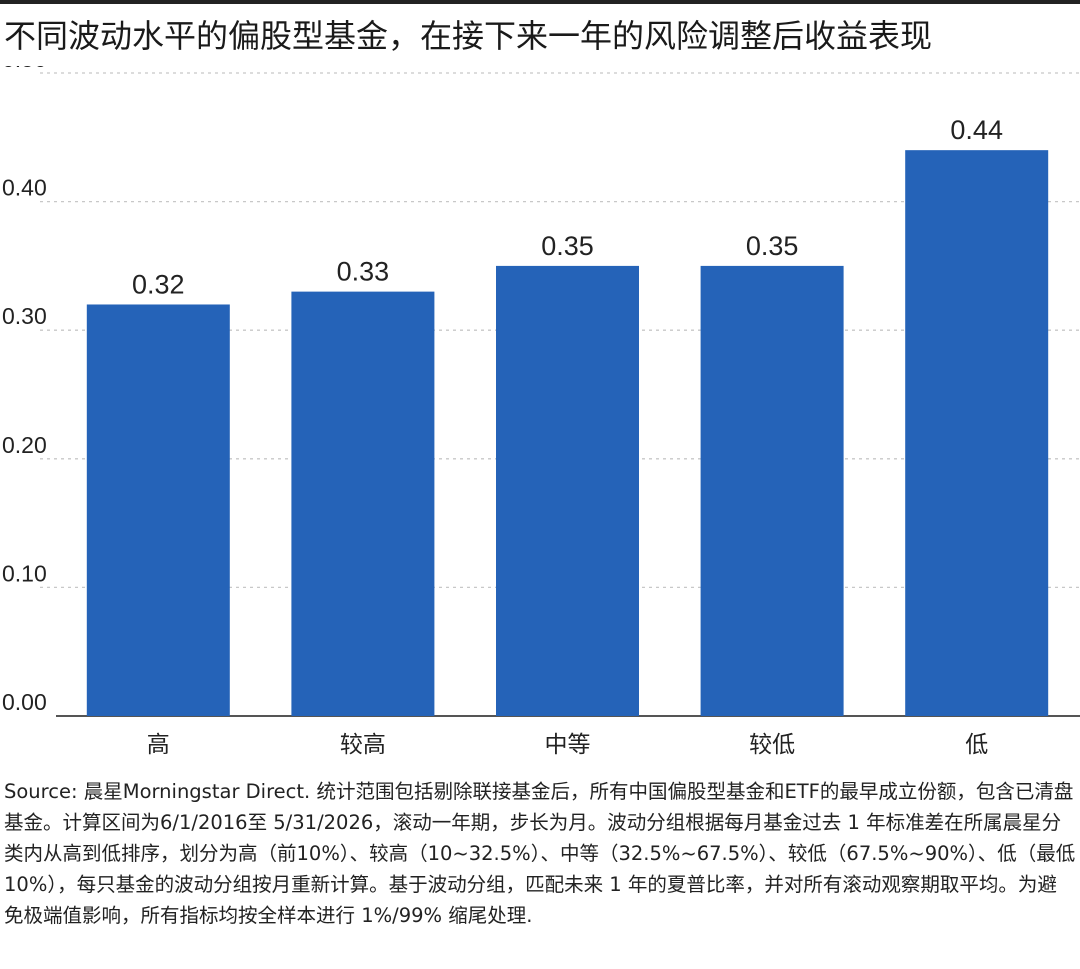  Describe the element at coordinates (158, 744) in the screenshot. I see `x-tick-label: 高` at that location.